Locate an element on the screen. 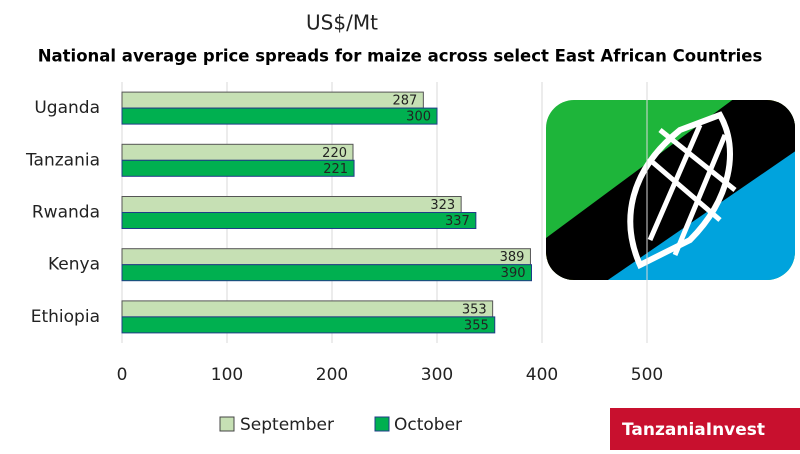 The width and height of the screenshot is (800, 454). data-label: 287 is located at coordinates (405, 101).